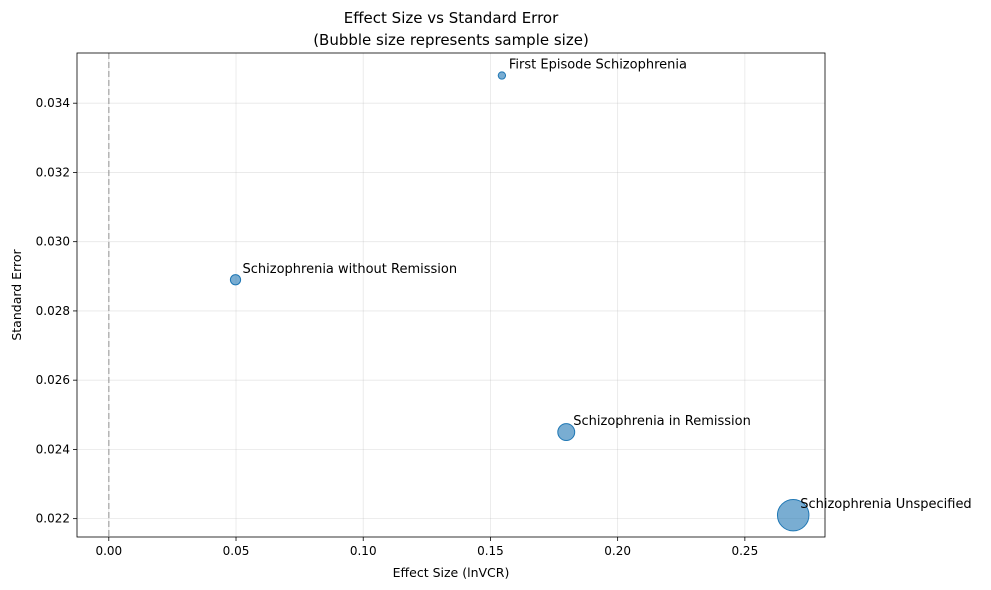 The width and height of the screenshot is (991, 590). I want to click on data-point-label: First Episode Schizophrenia, so click(598, 65).